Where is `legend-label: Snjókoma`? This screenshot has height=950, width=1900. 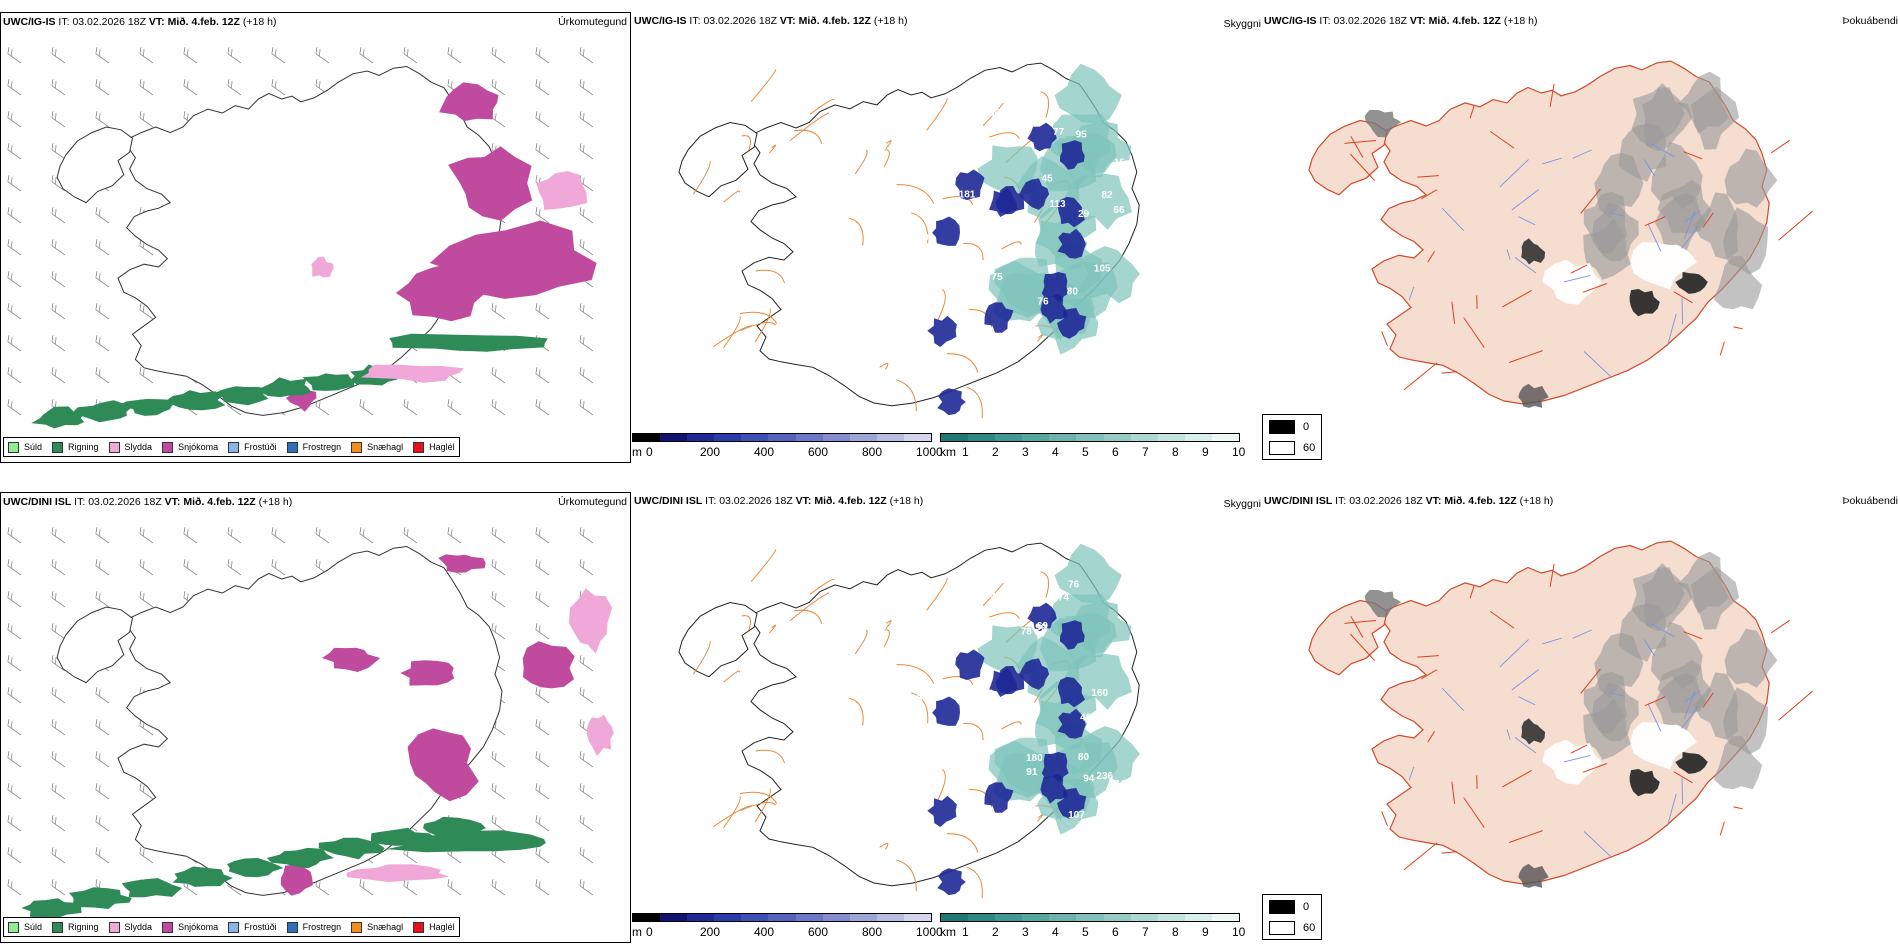
legend-label: Snjókoma is located at coordinates (198, 927).